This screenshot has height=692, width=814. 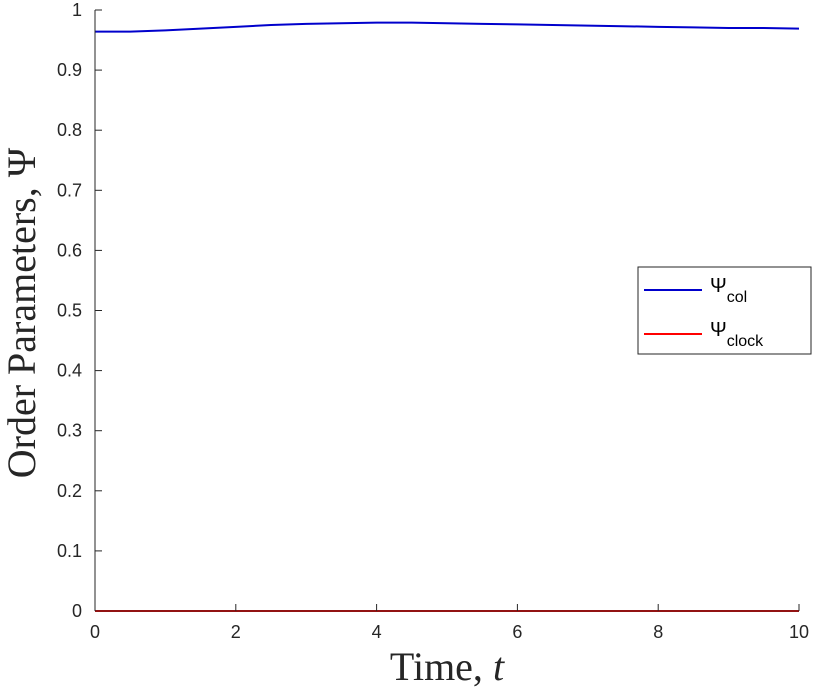 What do you see at coordinates (447, 27) in the screenshot?
I see `series-line-col` at bounding box center [447, 27].